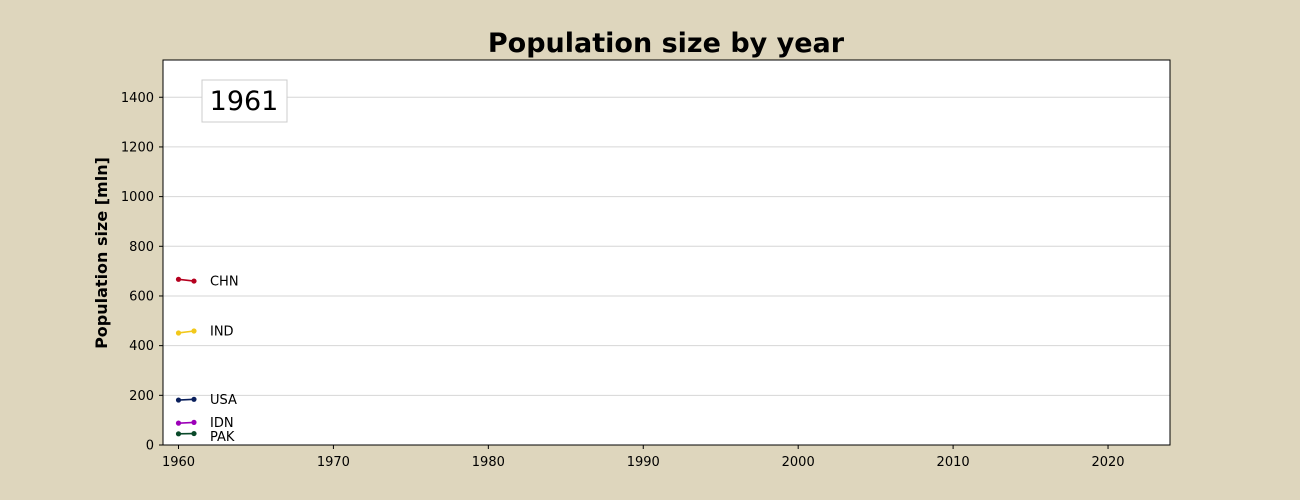 The width and height of the screenshot is (1300, 500). I want to click on series-label: USA, so click(223, 400).